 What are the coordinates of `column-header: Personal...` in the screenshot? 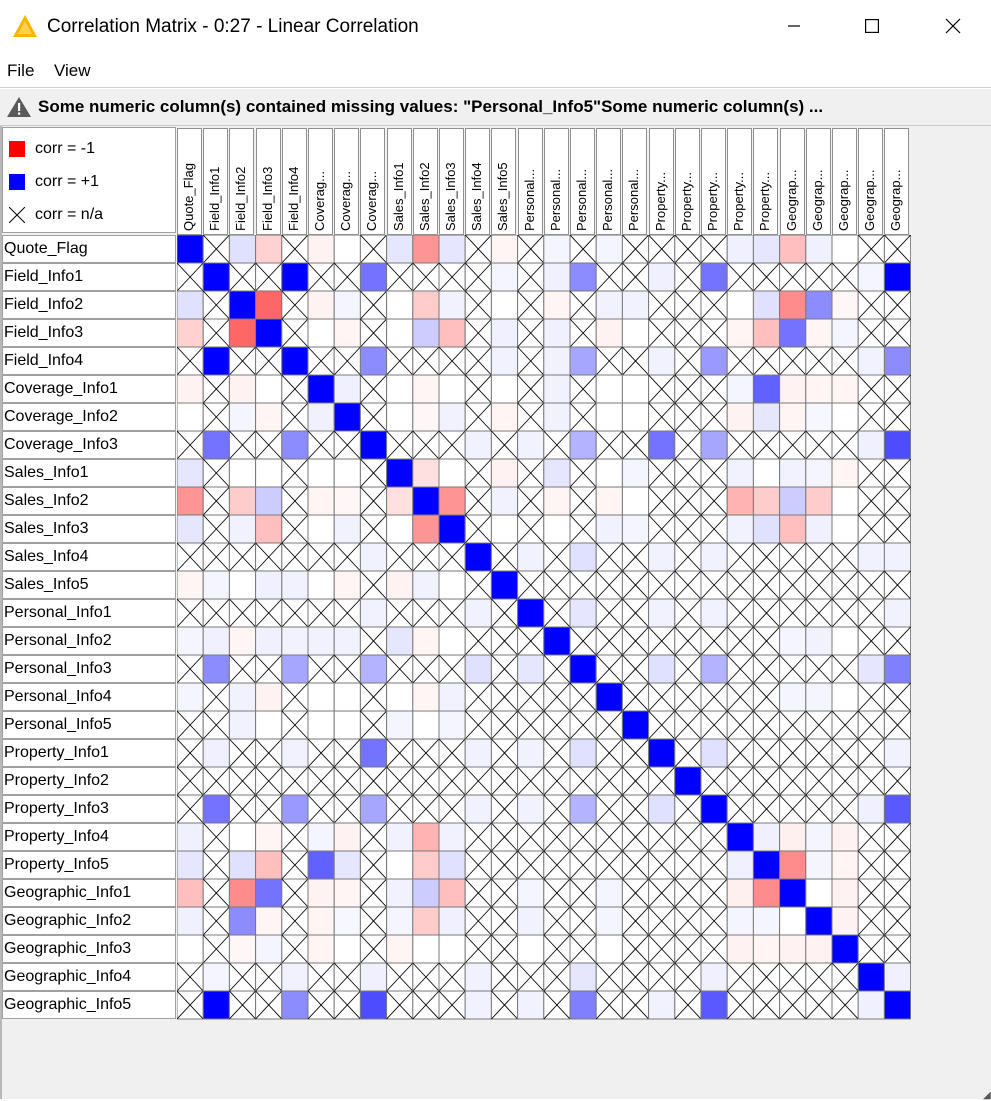 It's located at (635, 181).